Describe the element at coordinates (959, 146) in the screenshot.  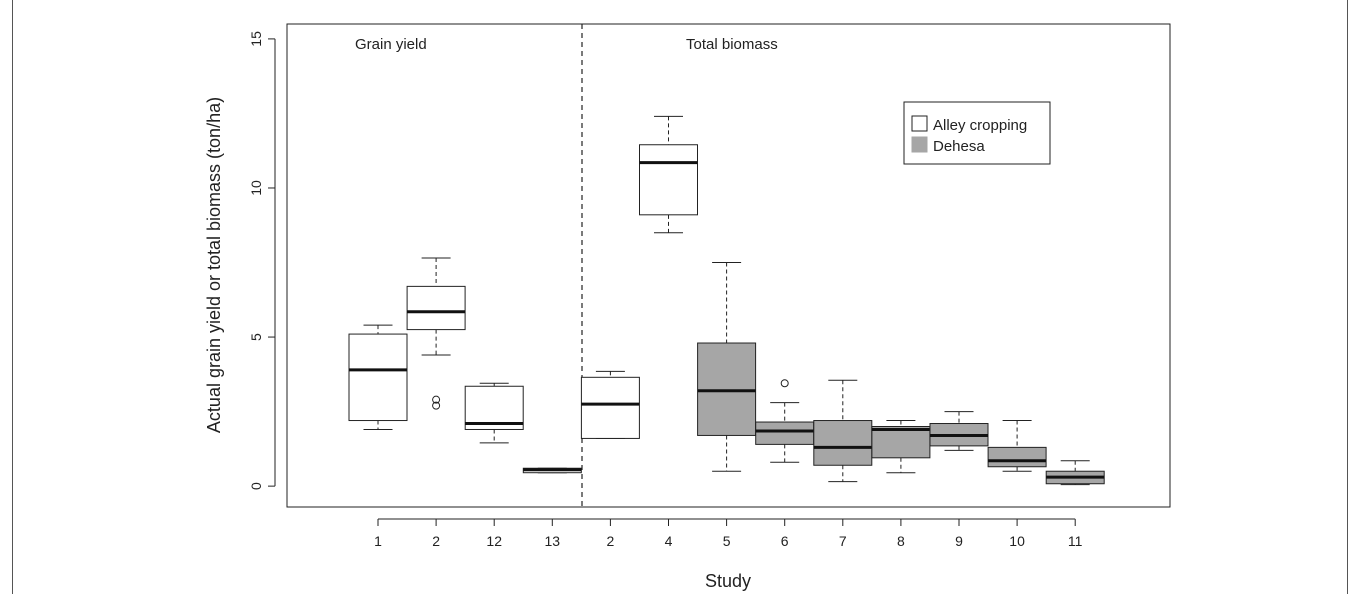
I see `legend-label-dehesa: Dehesa` at that location.